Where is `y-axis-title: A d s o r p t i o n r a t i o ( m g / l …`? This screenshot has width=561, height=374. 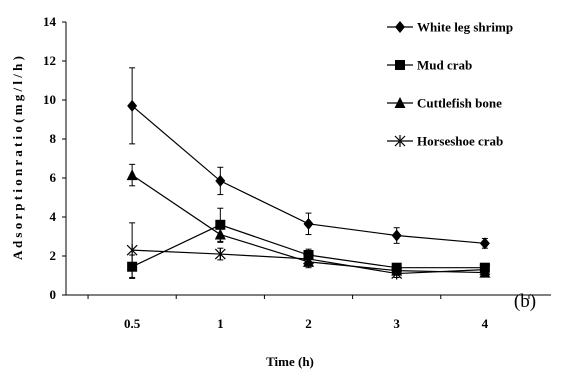 y-axis-title: A d s o r p t i o n r a t i o ( m g / l … is located at coordinates (17, 158).